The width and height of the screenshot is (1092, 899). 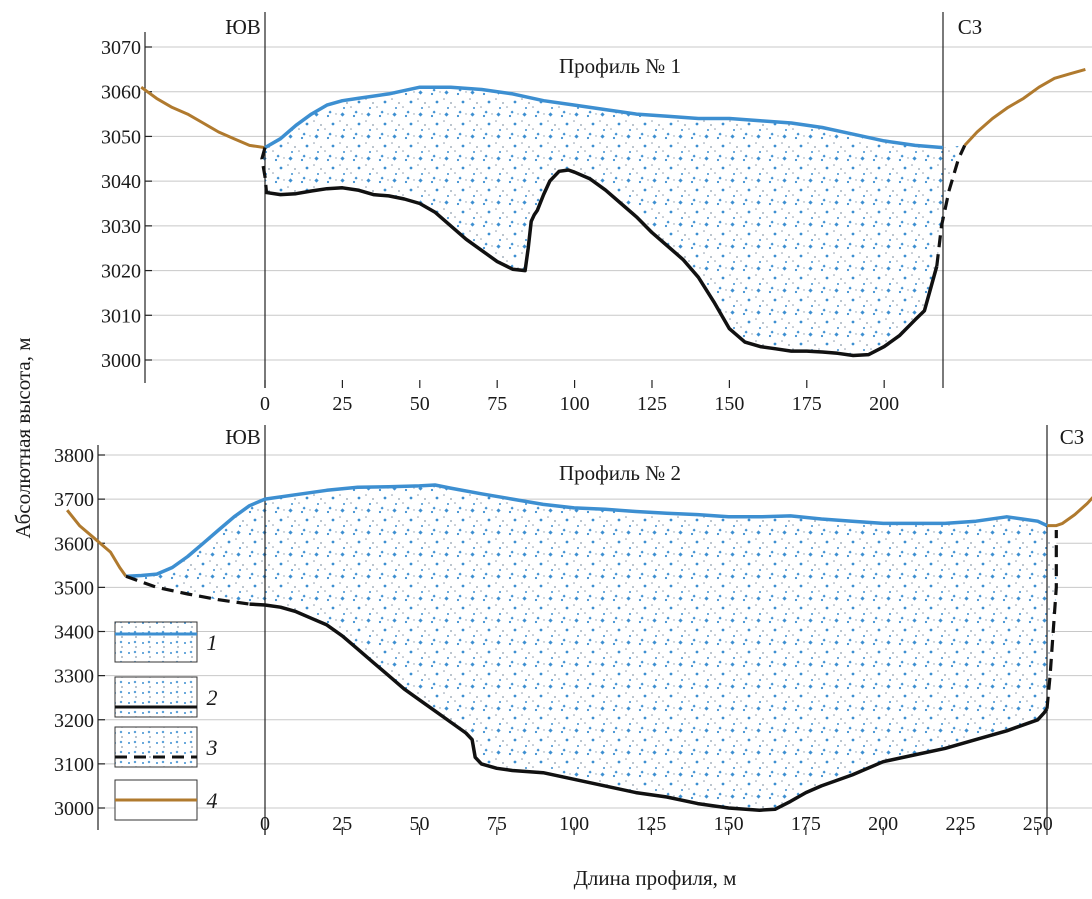 I want to click on y-tick-label: 3800, so click(x=74, y=456).